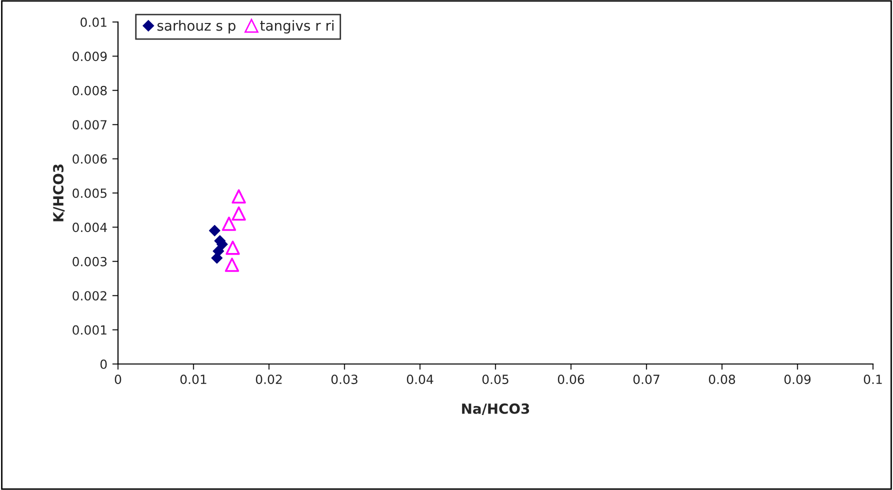 This screenshot has width=893, height=490. I want to click on y-tick-label: 0.002, so click(89, 296).